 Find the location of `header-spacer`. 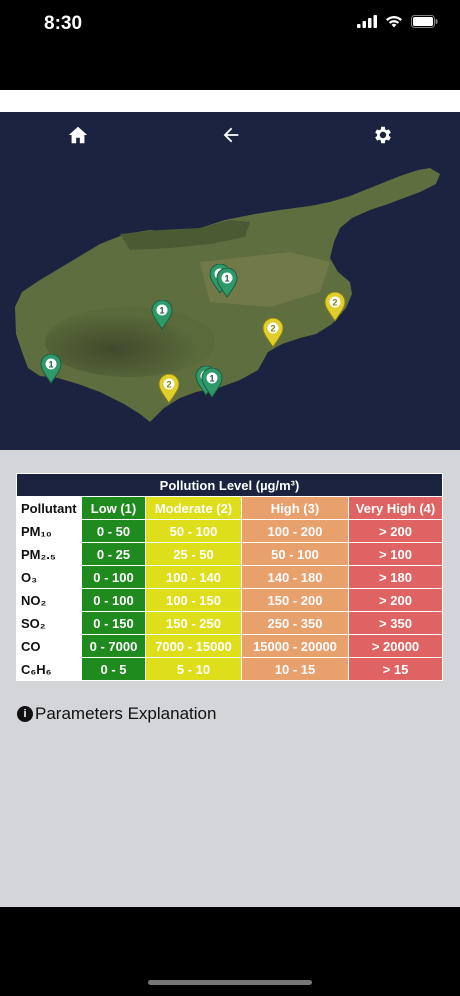

header-spacer is located at coordinates (230, 70).